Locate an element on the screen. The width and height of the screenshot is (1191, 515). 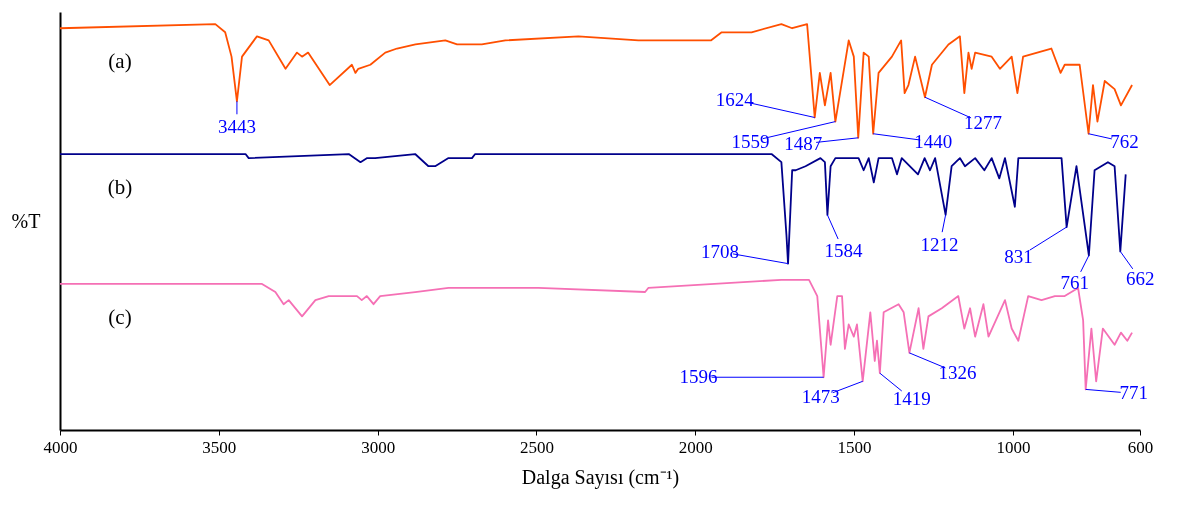
x-tick-label: 3000 is located at coordinates (378, 447).